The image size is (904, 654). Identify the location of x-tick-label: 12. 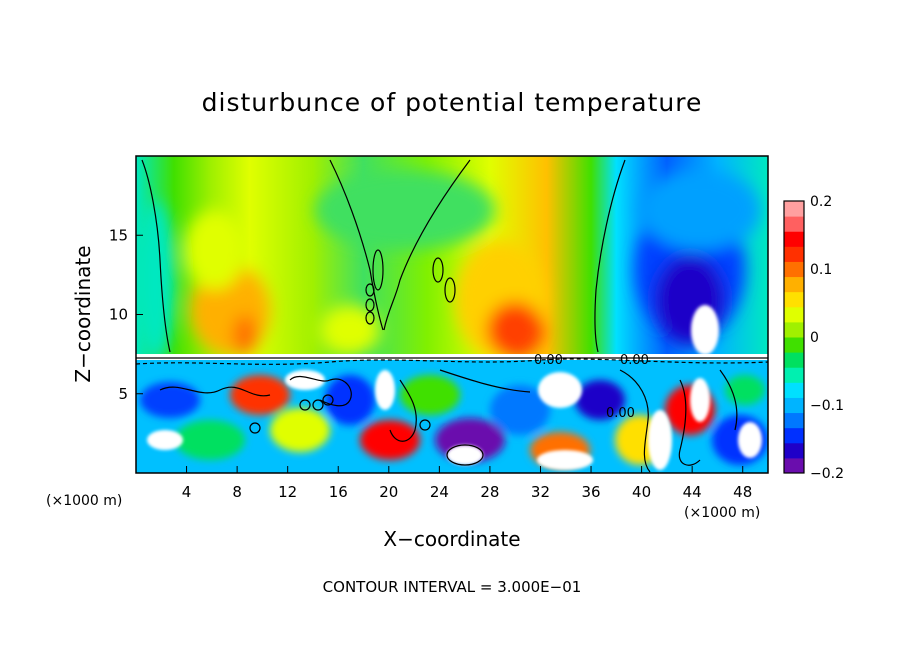
(287, 492).